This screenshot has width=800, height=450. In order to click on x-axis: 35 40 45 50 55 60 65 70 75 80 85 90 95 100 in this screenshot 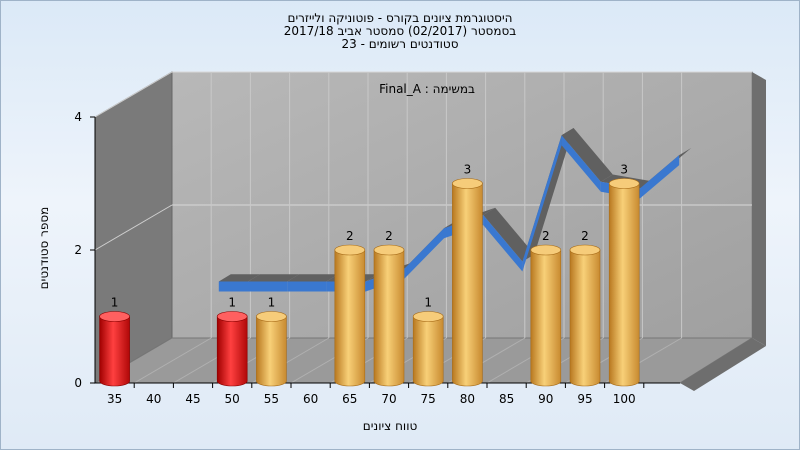, I will do `click(387, 394)`.